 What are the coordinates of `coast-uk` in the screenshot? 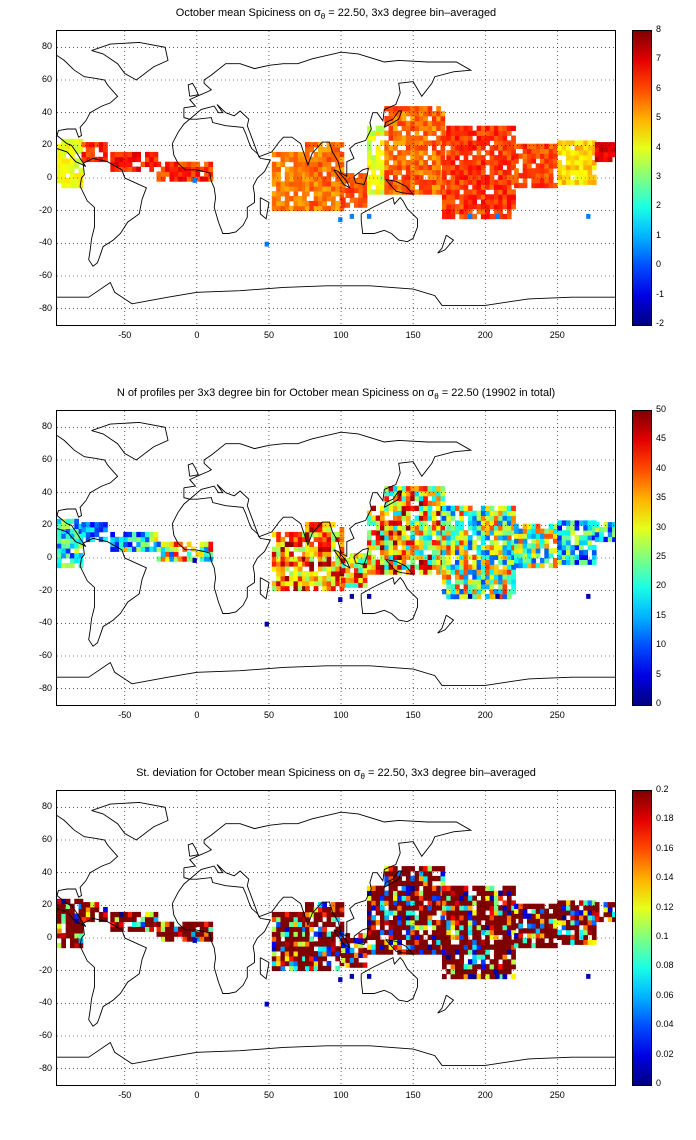 It's located at (193, 89).